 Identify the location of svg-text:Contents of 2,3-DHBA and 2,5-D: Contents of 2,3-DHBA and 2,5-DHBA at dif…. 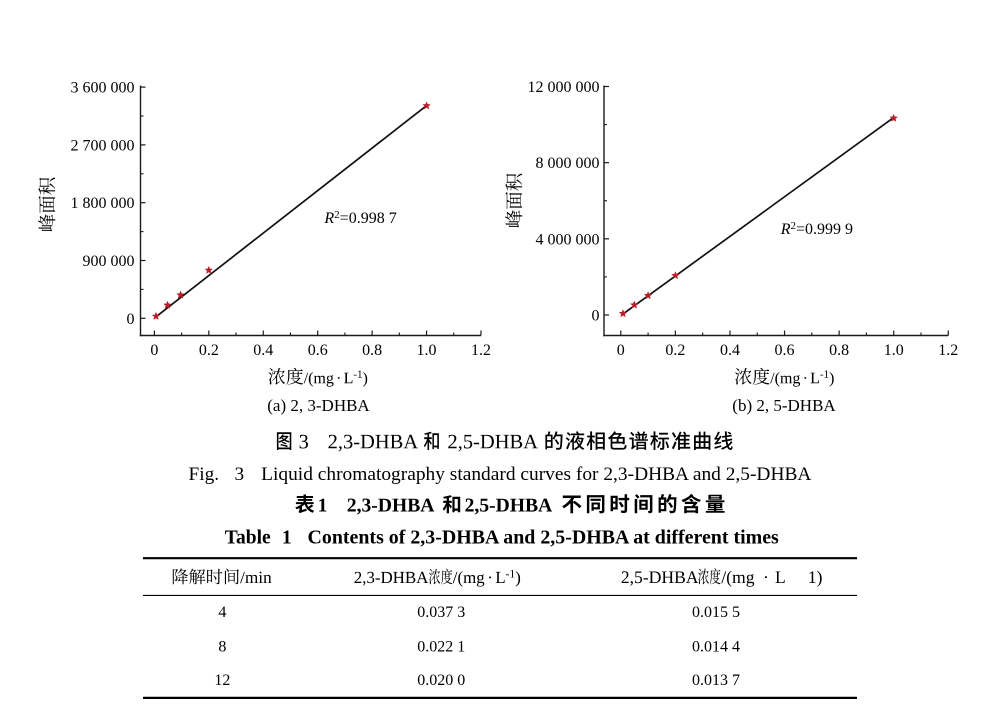
(544, 538).